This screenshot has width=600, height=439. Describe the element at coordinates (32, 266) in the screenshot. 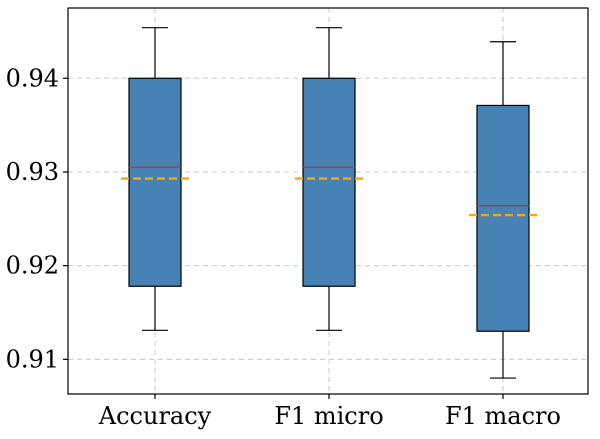

I see `y-tick-label: 0.92` at that location.